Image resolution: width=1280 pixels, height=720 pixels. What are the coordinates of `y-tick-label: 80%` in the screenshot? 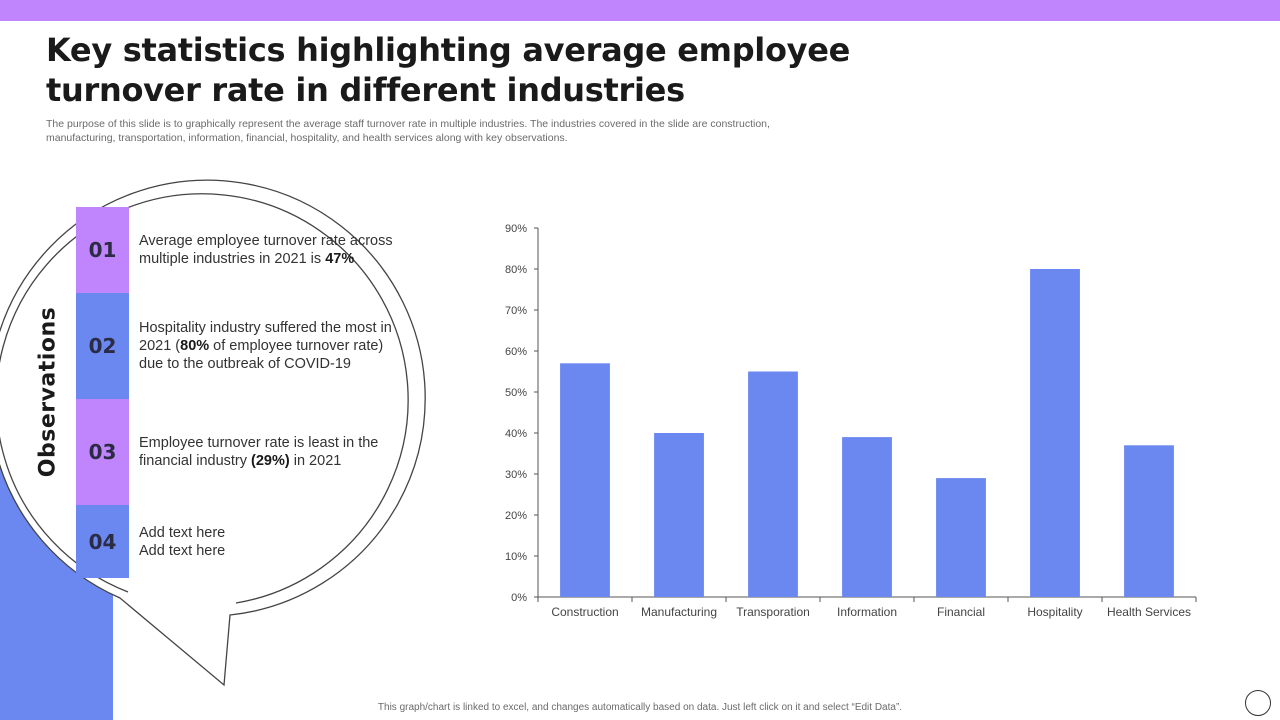 It's located at (516, 270).